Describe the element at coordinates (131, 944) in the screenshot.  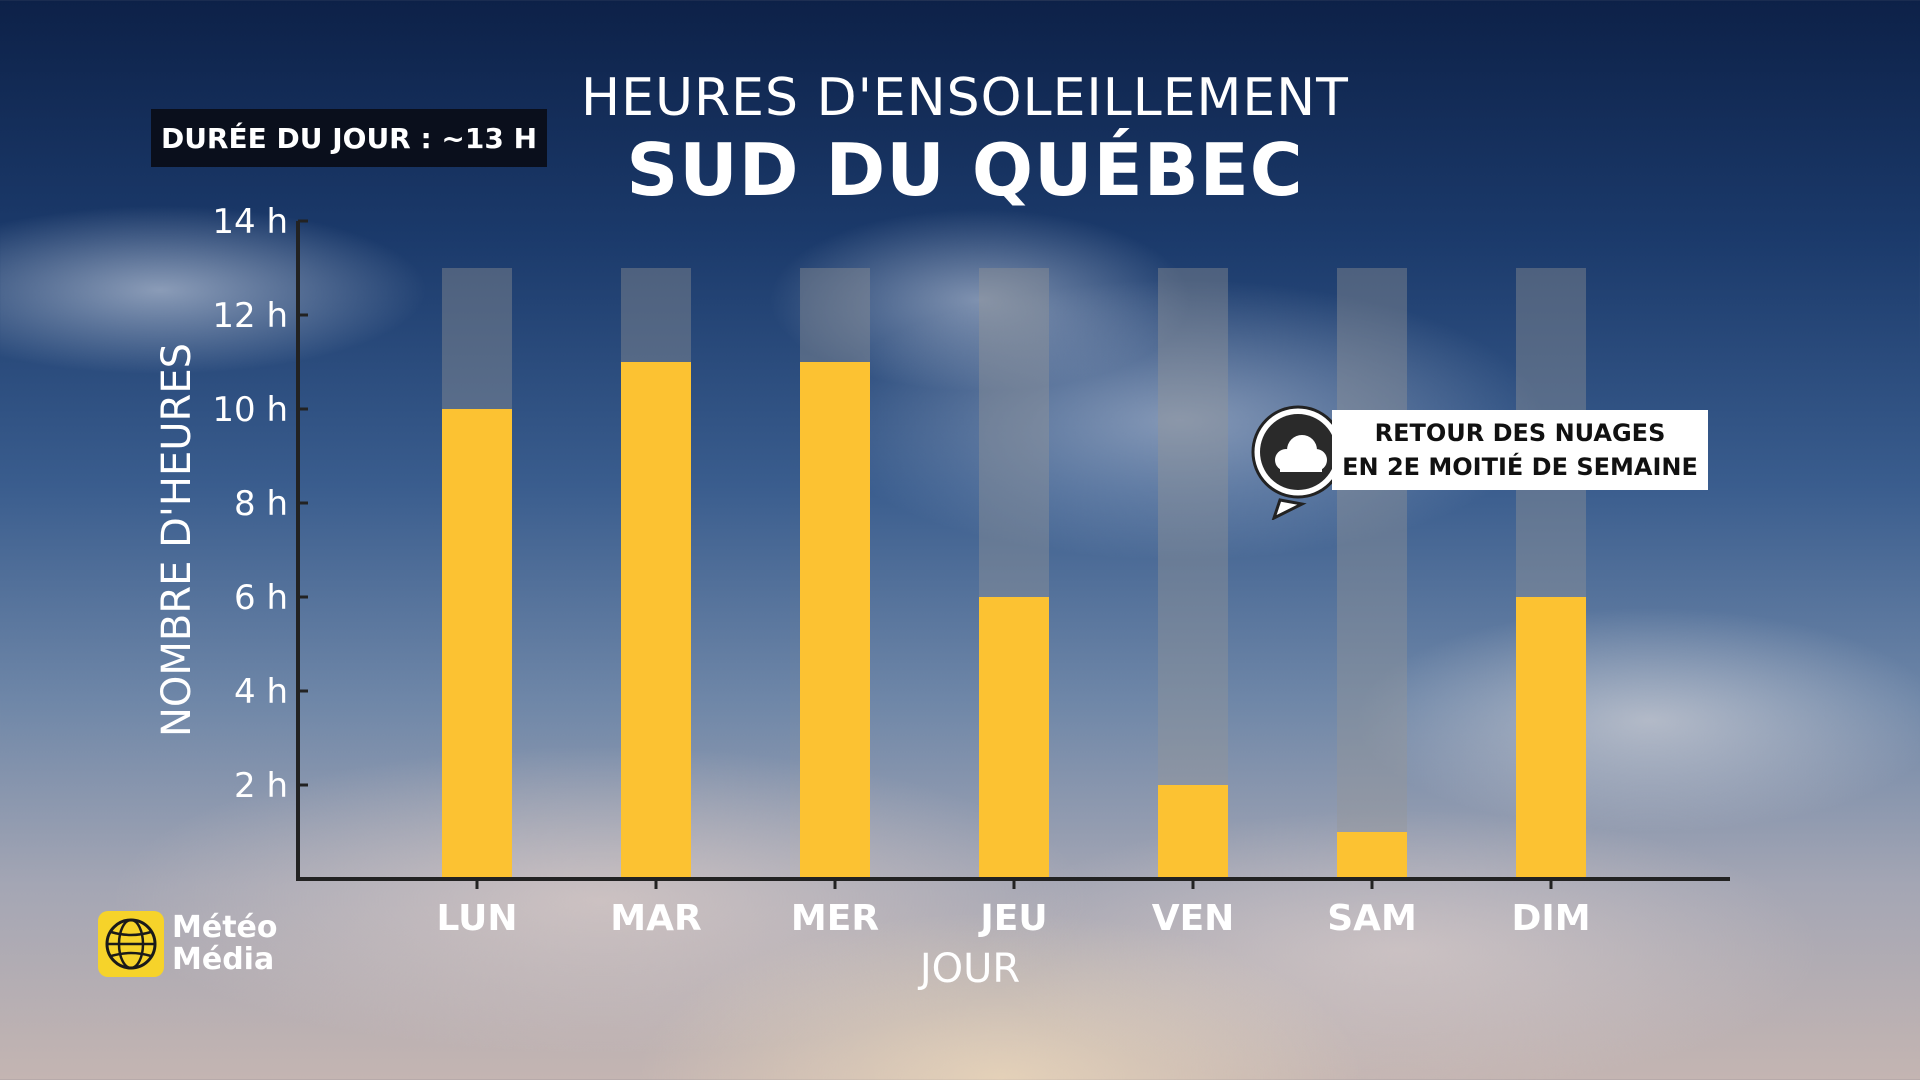
I see `globe-icon` at that location.